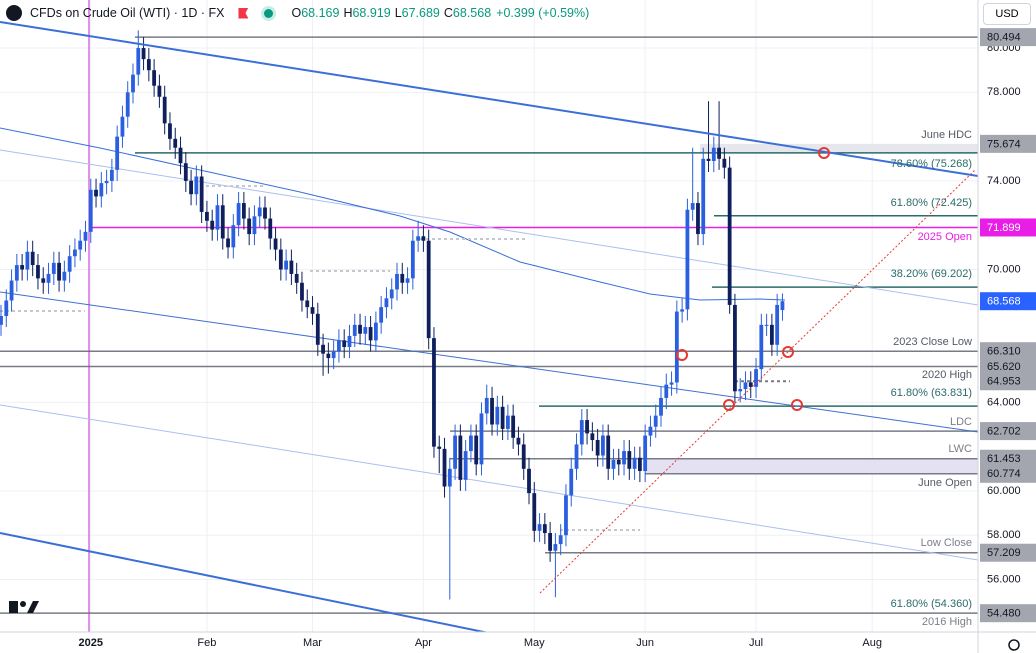 This screenshot has height=653, width=1036. I want to click on quote-key: H, so click(348, 13).